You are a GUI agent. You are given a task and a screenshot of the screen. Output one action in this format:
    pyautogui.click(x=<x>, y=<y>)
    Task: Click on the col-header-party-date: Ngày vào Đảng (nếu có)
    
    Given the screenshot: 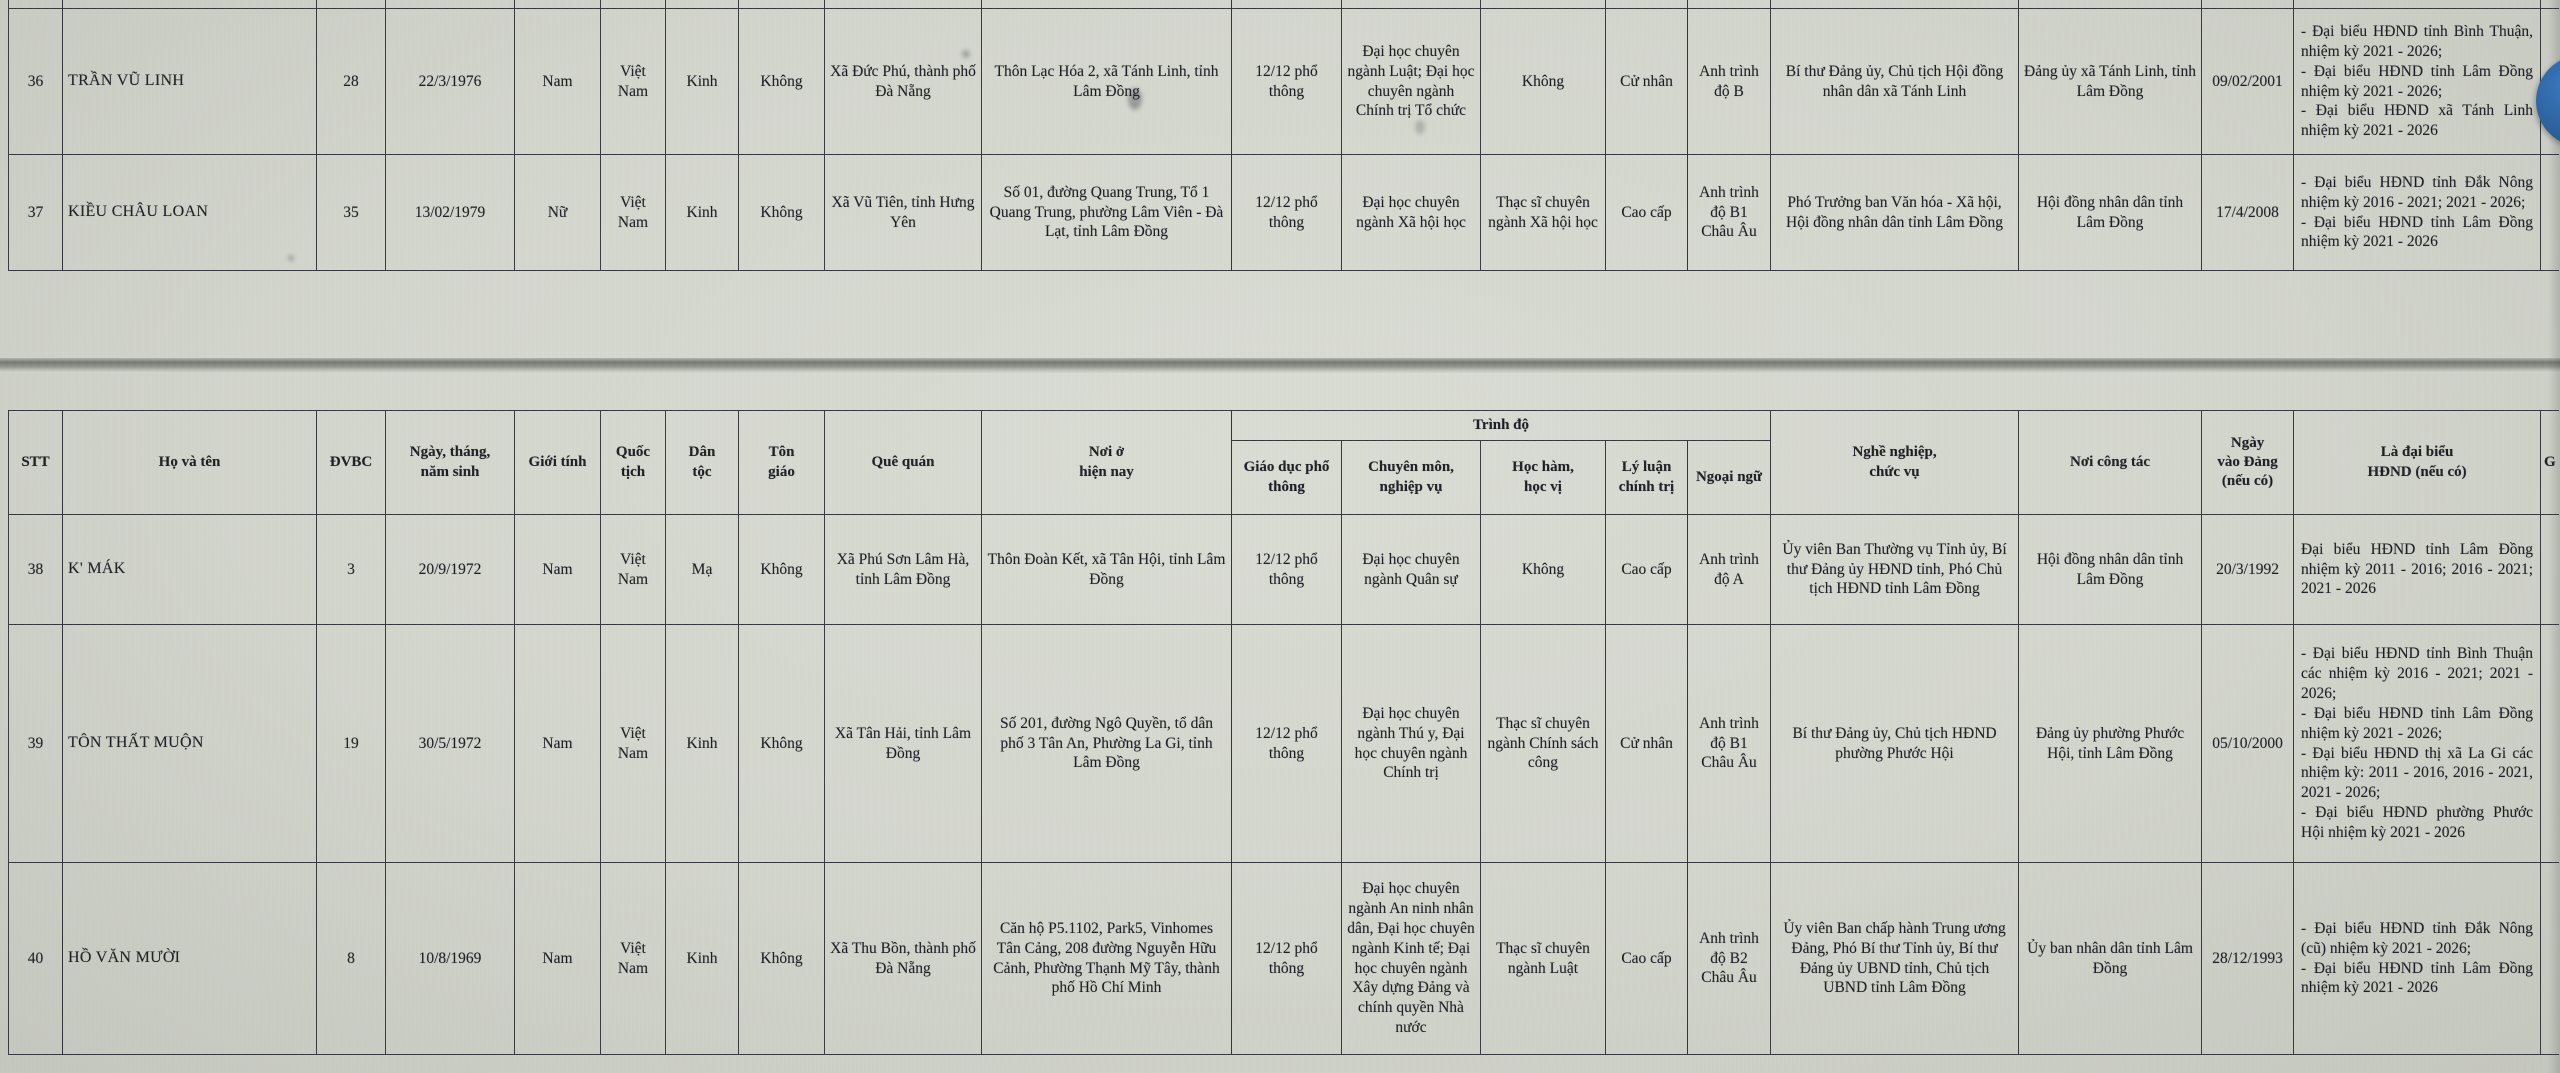 What is the action you would take?
    pyautogui.click(x=2248, y=462)
    